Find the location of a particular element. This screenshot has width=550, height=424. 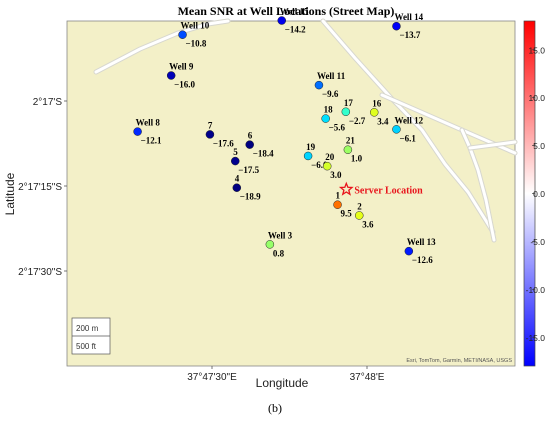

well-label: 1 is located at coordinates (338, 196).